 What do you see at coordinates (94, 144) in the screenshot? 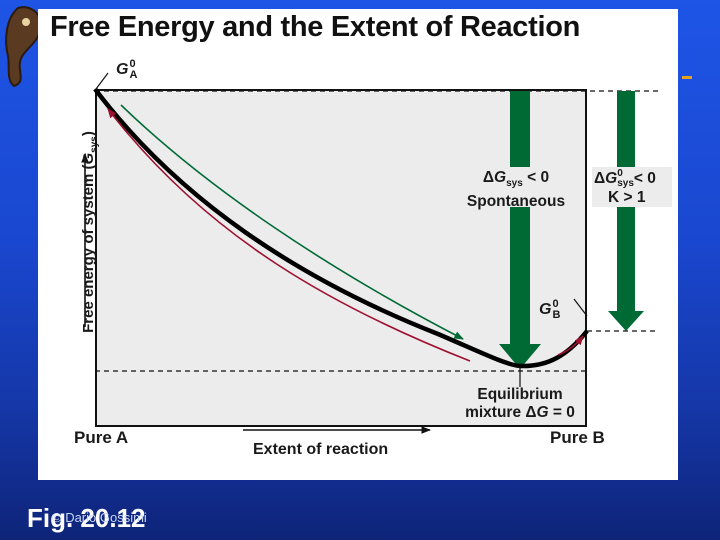
I see `y-axis-label-sub: sys` at bounding box center [94, 144].